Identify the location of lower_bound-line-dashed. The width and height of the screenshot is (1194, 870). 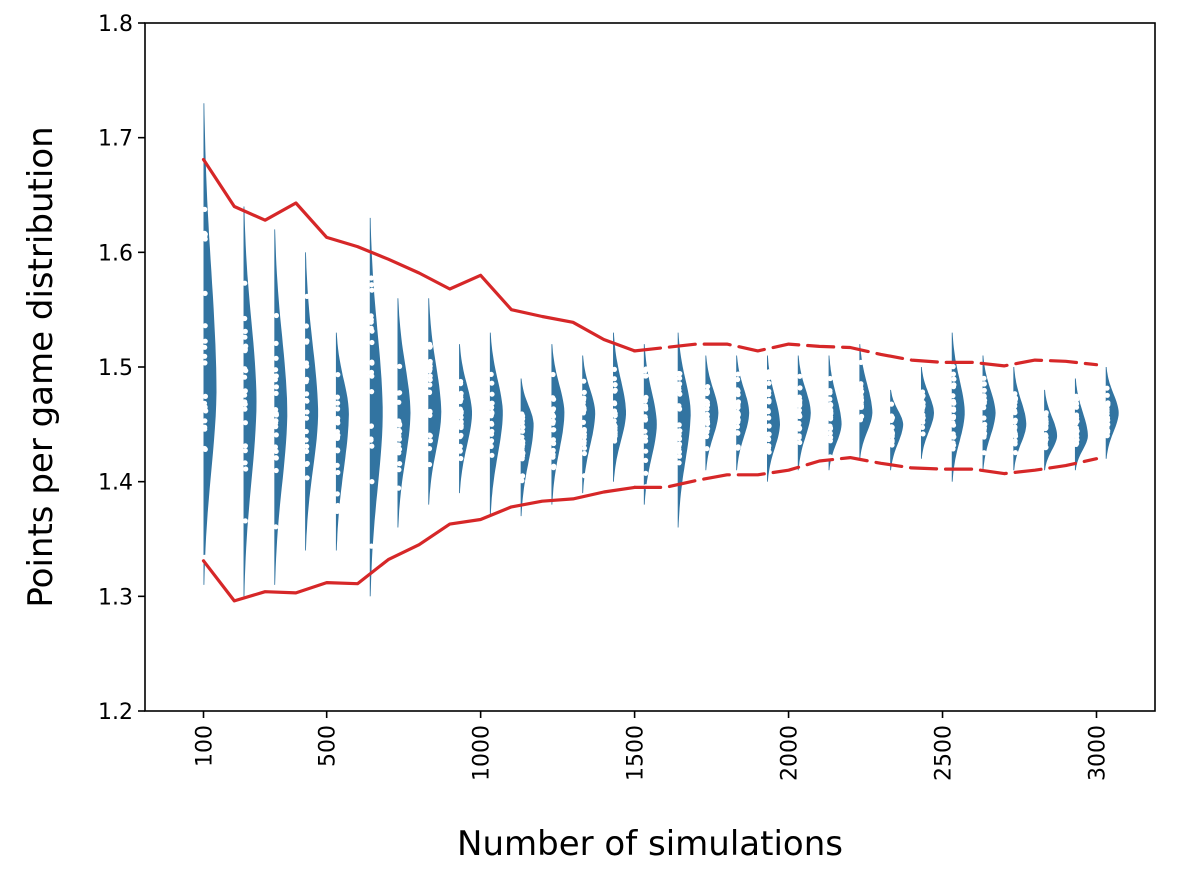
(866, 472).